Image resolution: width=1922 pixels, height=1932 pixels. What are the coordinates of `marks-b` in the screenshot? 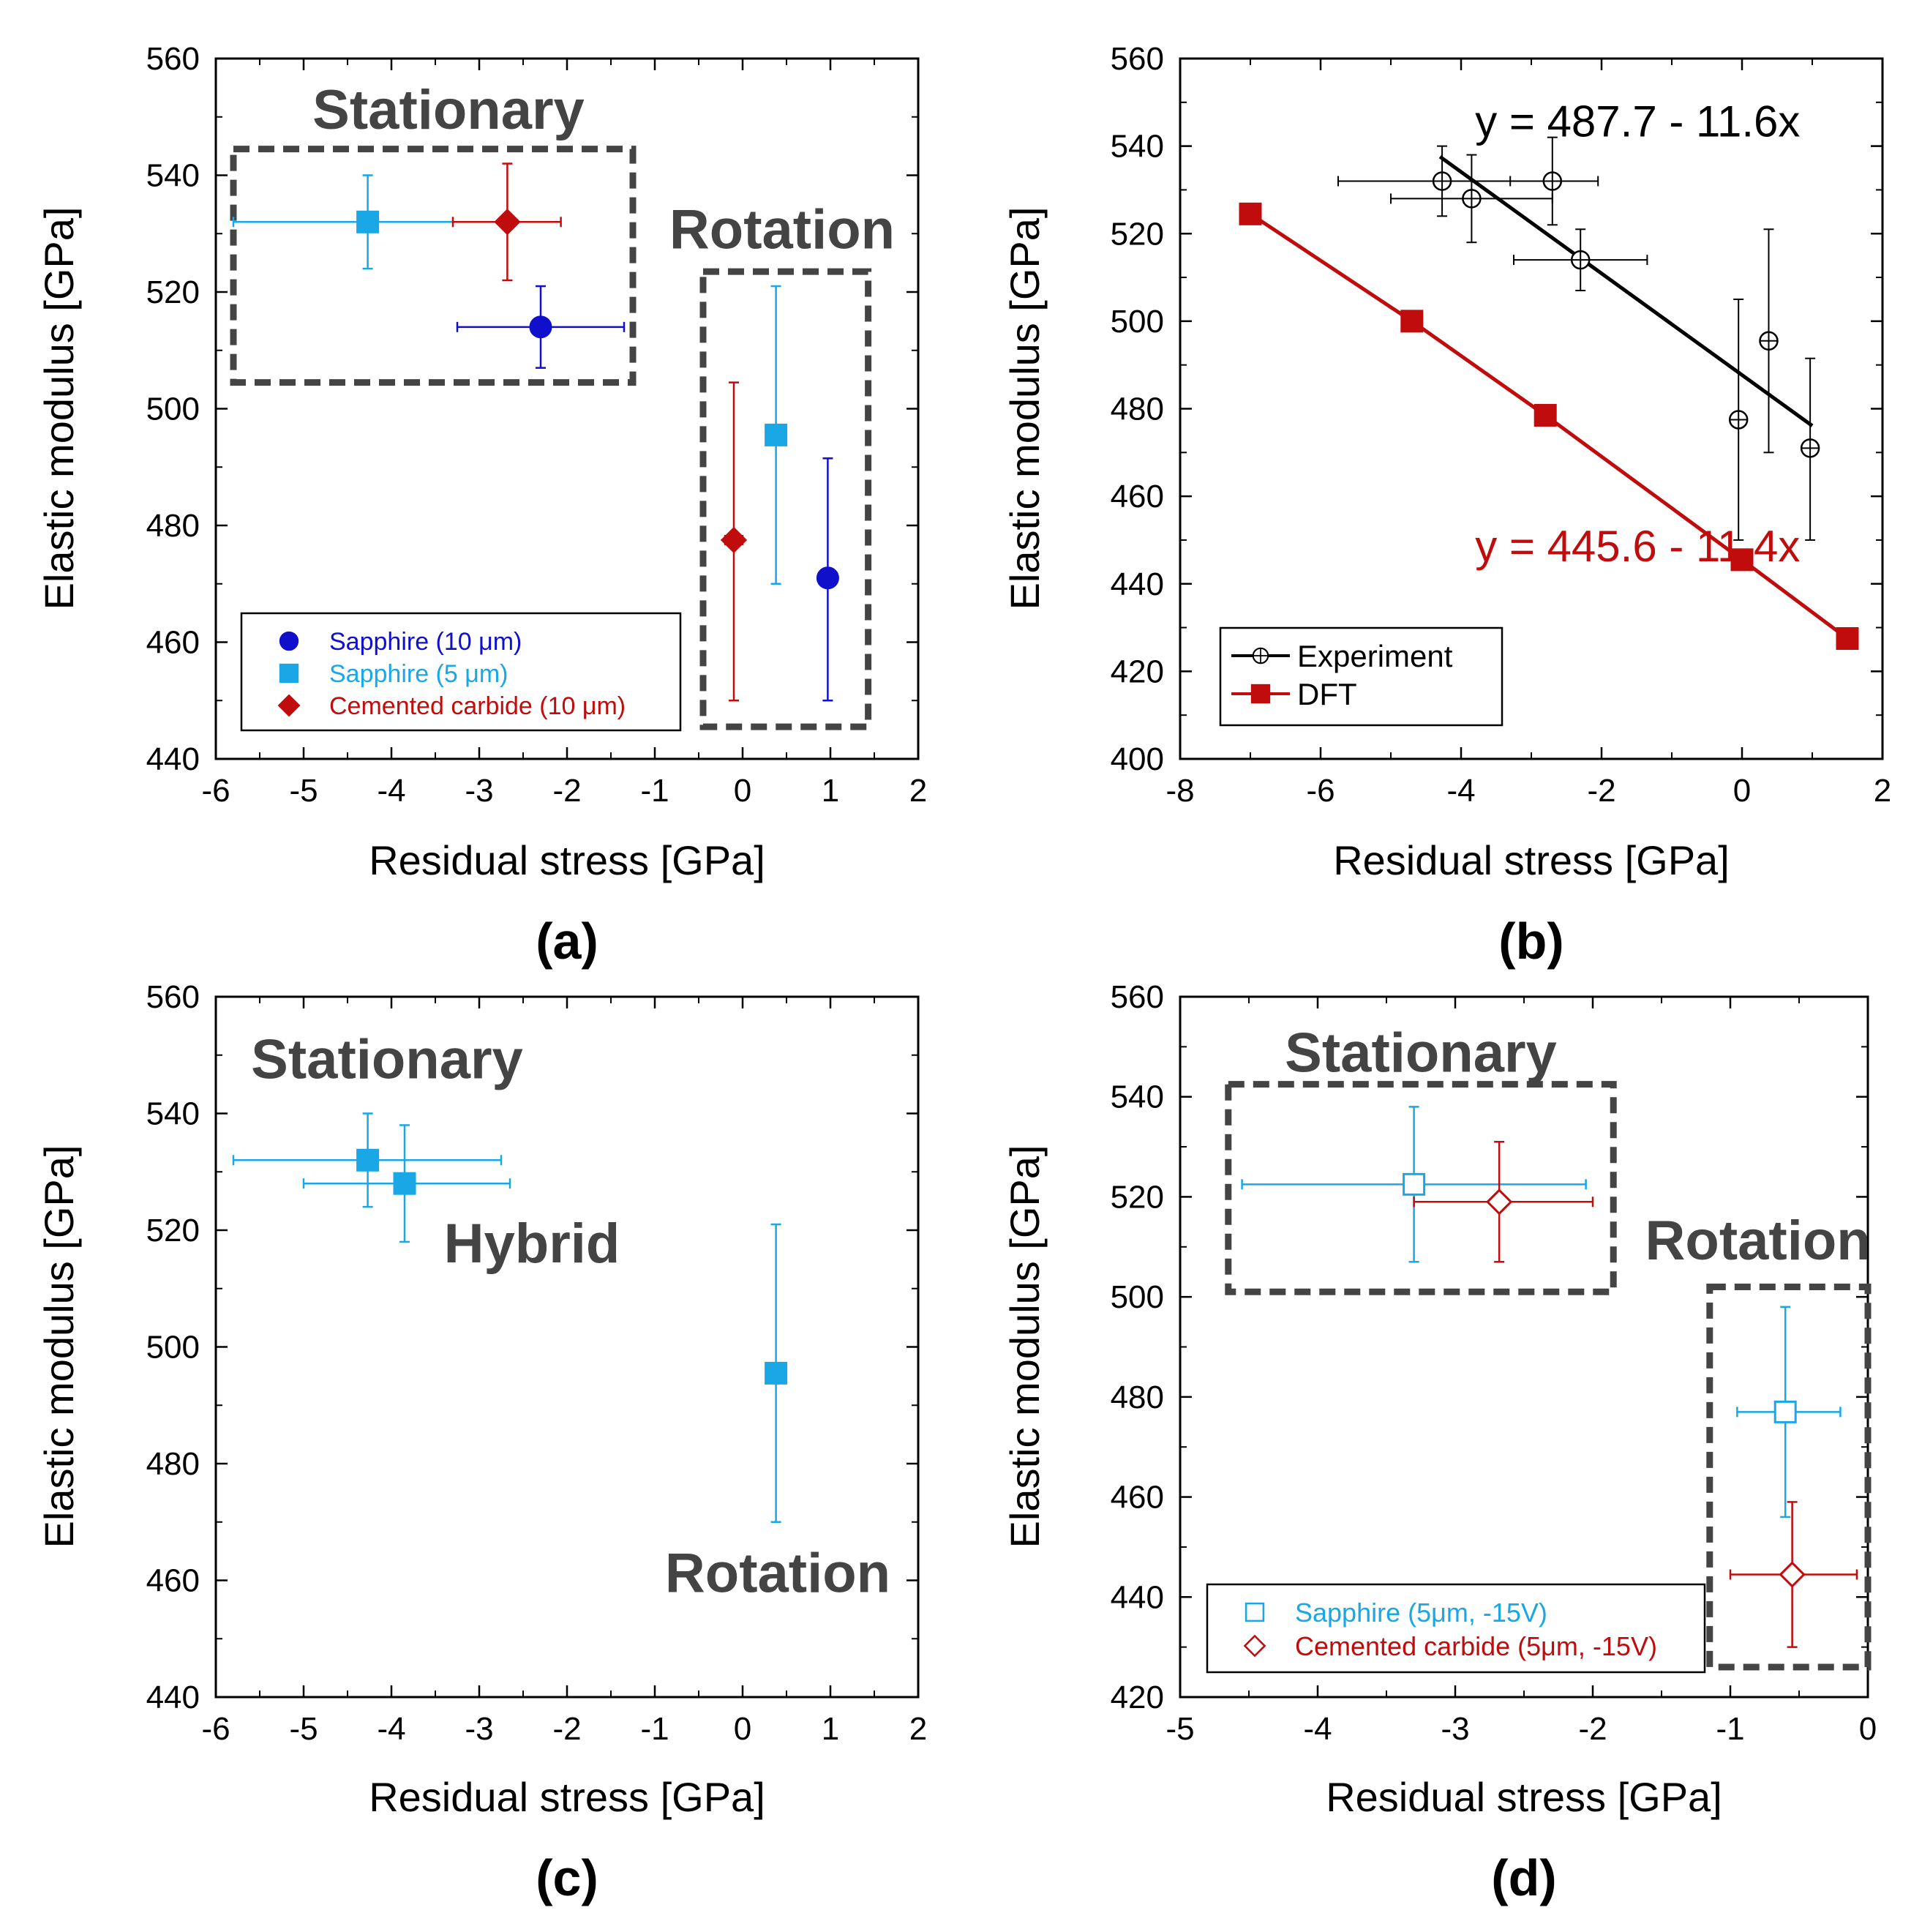 It's located at (1549, 393).